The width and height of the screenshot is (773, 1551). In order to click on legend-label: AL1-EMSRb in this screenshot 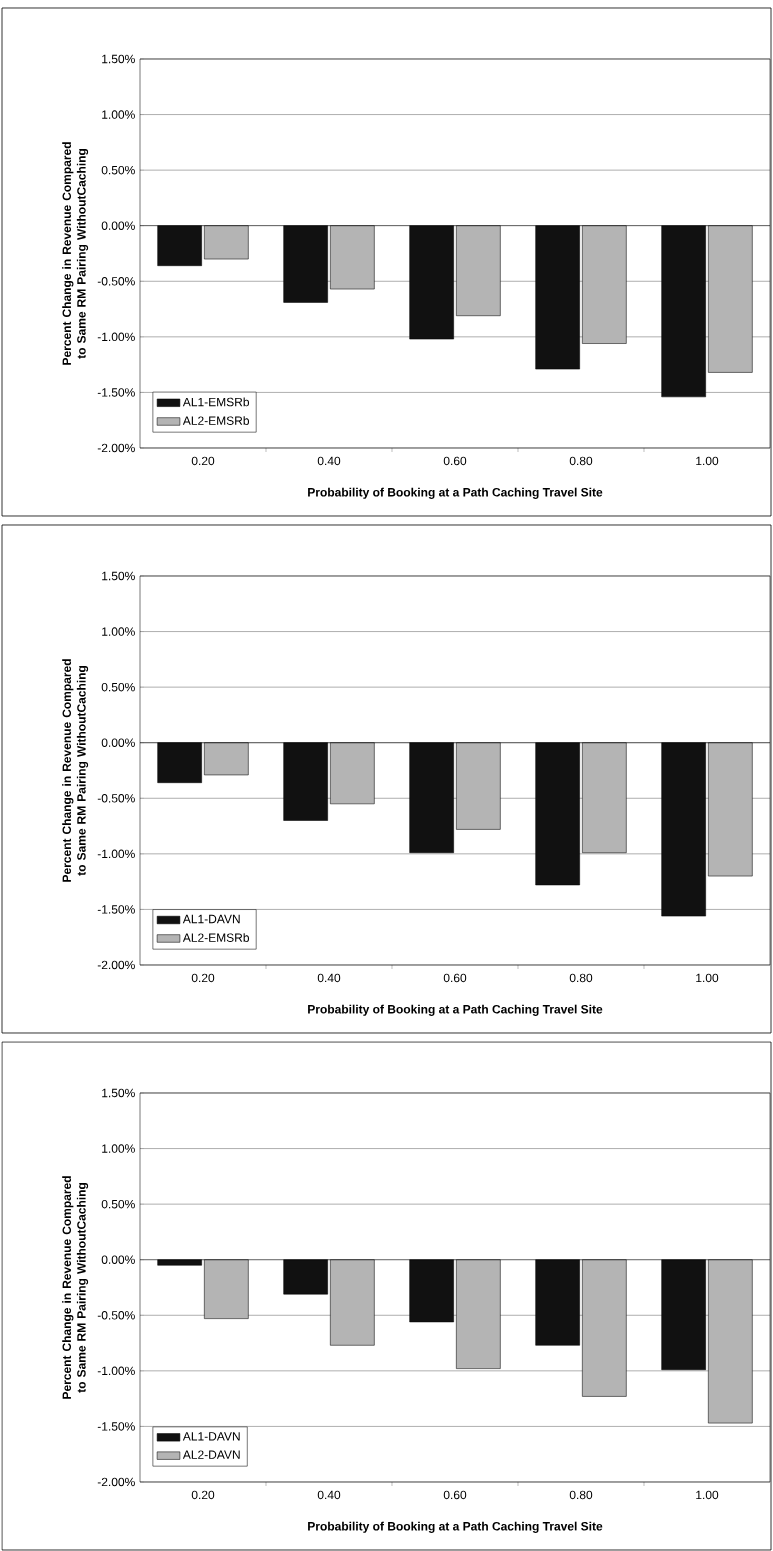, I will do `click(216, 402)`.